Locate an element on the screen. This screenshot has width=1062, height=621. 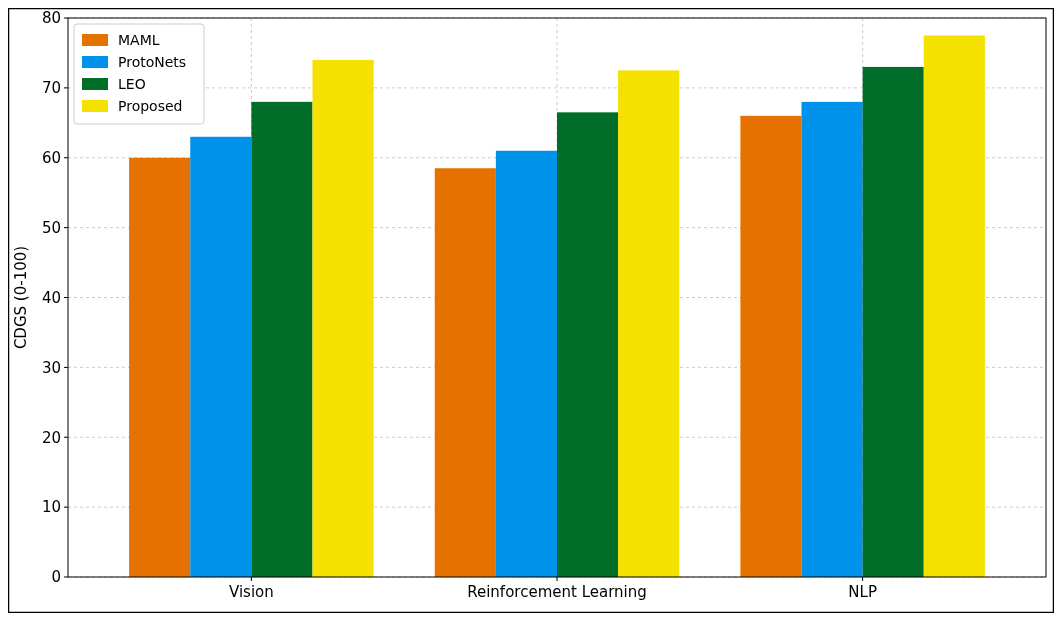
legend-label: ProtoNets is located at coordinates (152, 61).